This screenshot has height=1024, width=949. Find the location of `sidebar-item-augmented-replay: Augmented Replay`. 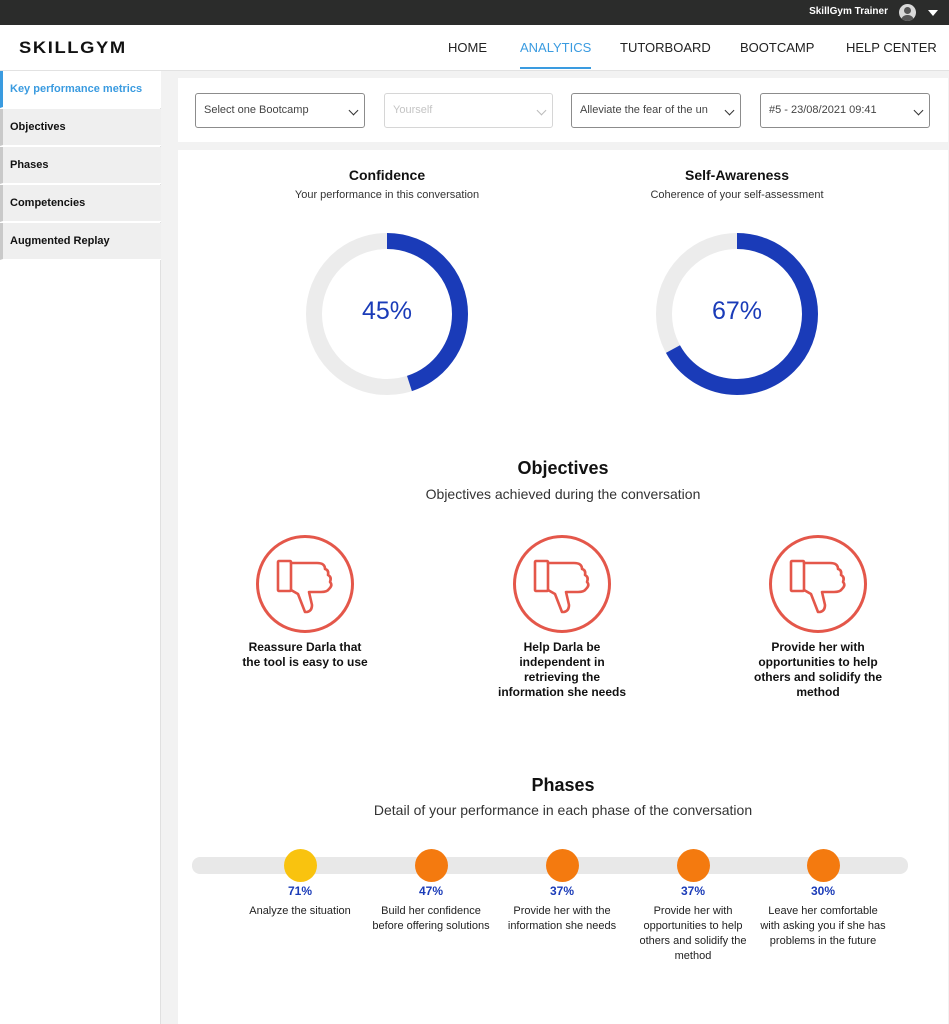

sidebar-item-augmented-replay: Augmented Replay is located at coordinates (80, 241).